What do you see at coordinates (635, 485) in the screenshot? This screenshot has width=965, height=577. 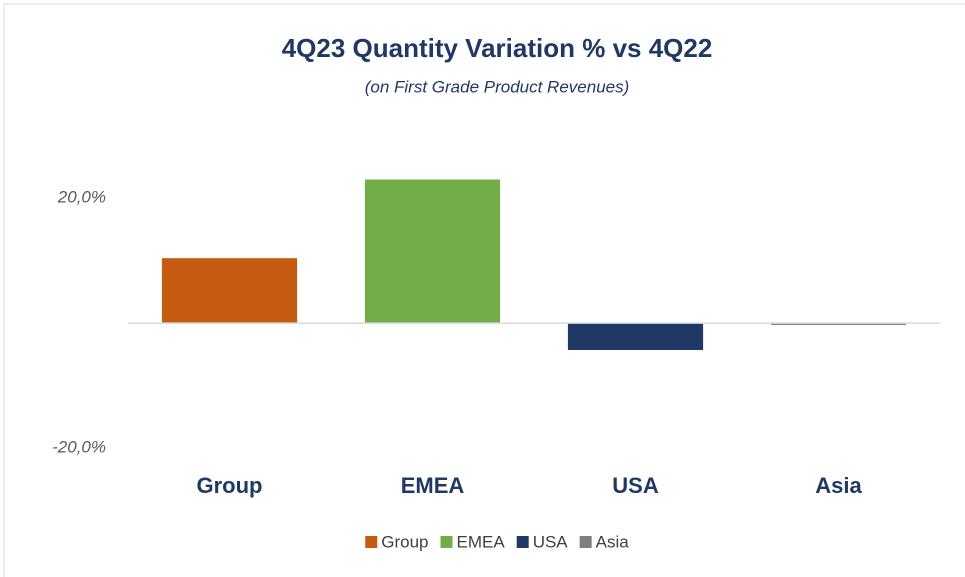 I see `x-tick-label: USA` at bounding box center [635, 485].